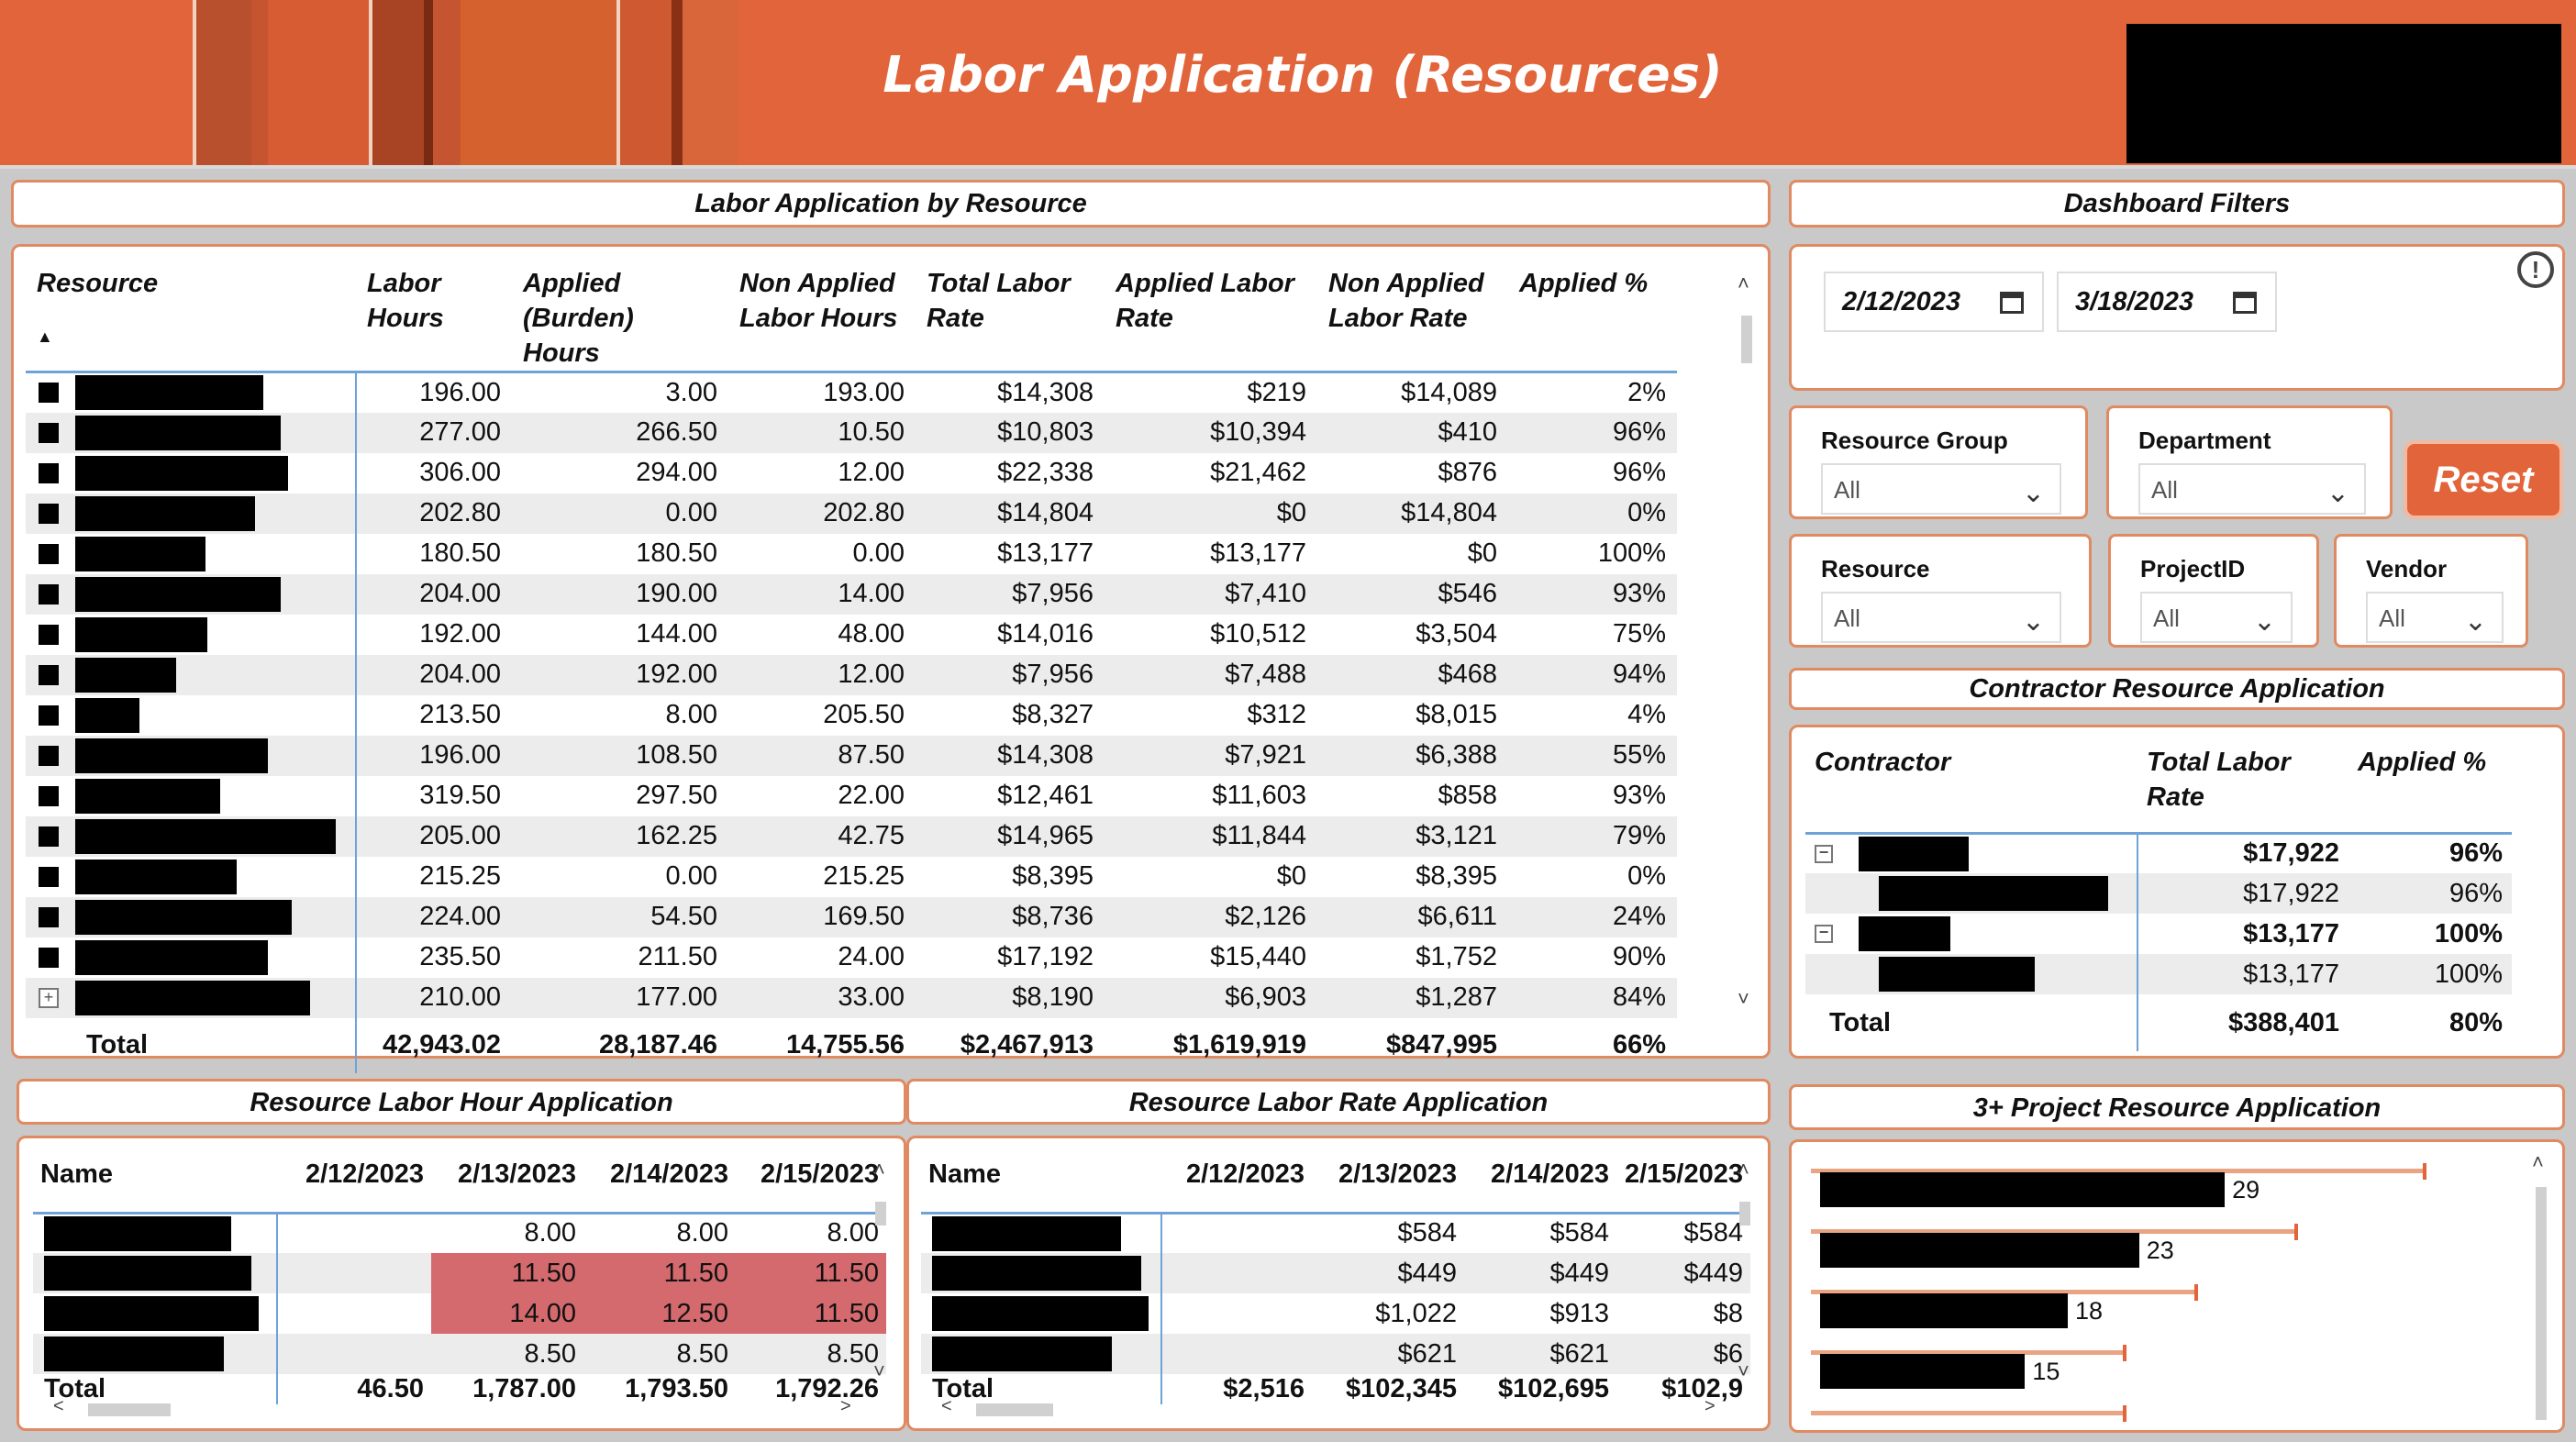 The height and width of the screenshot is (1442, 2576). What do you see at coordinates (459, 1273) in the screenshot?
I see `matrix-row: 11.50 11.50 11.50` at bounding box center [459, 1273].